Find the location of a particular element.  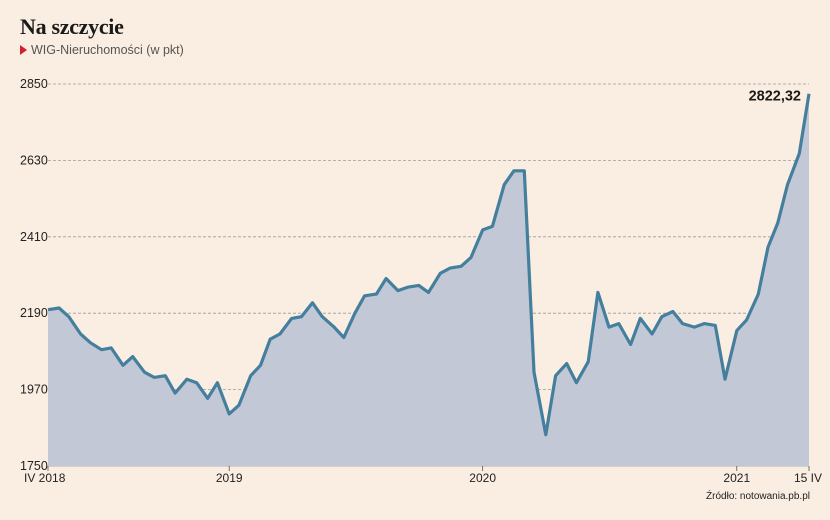

last-value-label: 2822,32 is located at coordinates (775, 97).